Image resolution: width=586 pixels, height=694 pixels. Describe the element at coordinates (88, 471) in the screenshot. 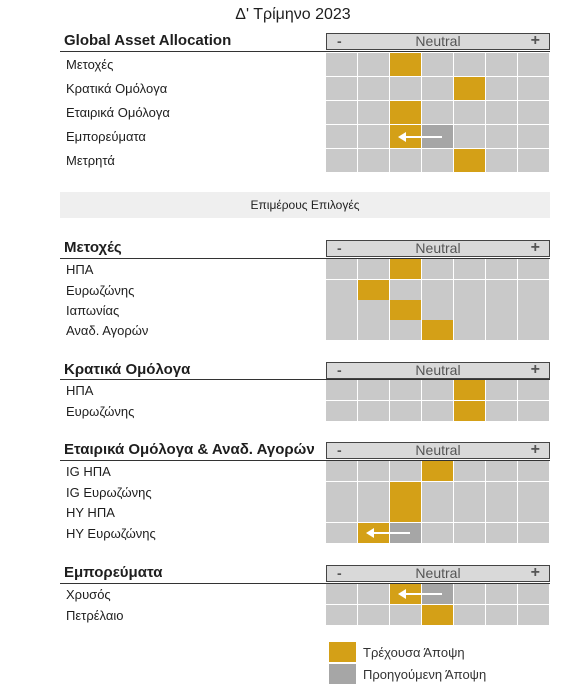

I see `row-label: IG ΗΠΑ` at that location.